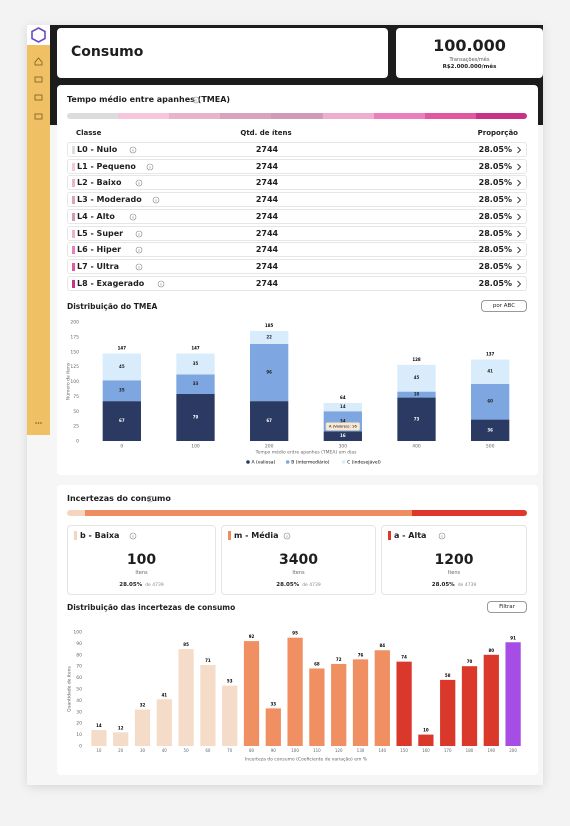 This screenshot has height=826, width=570. What do you see at coordinates (343, 397) in the screenshot?
I see `total-label: 64` at bounding box center [343, 397].